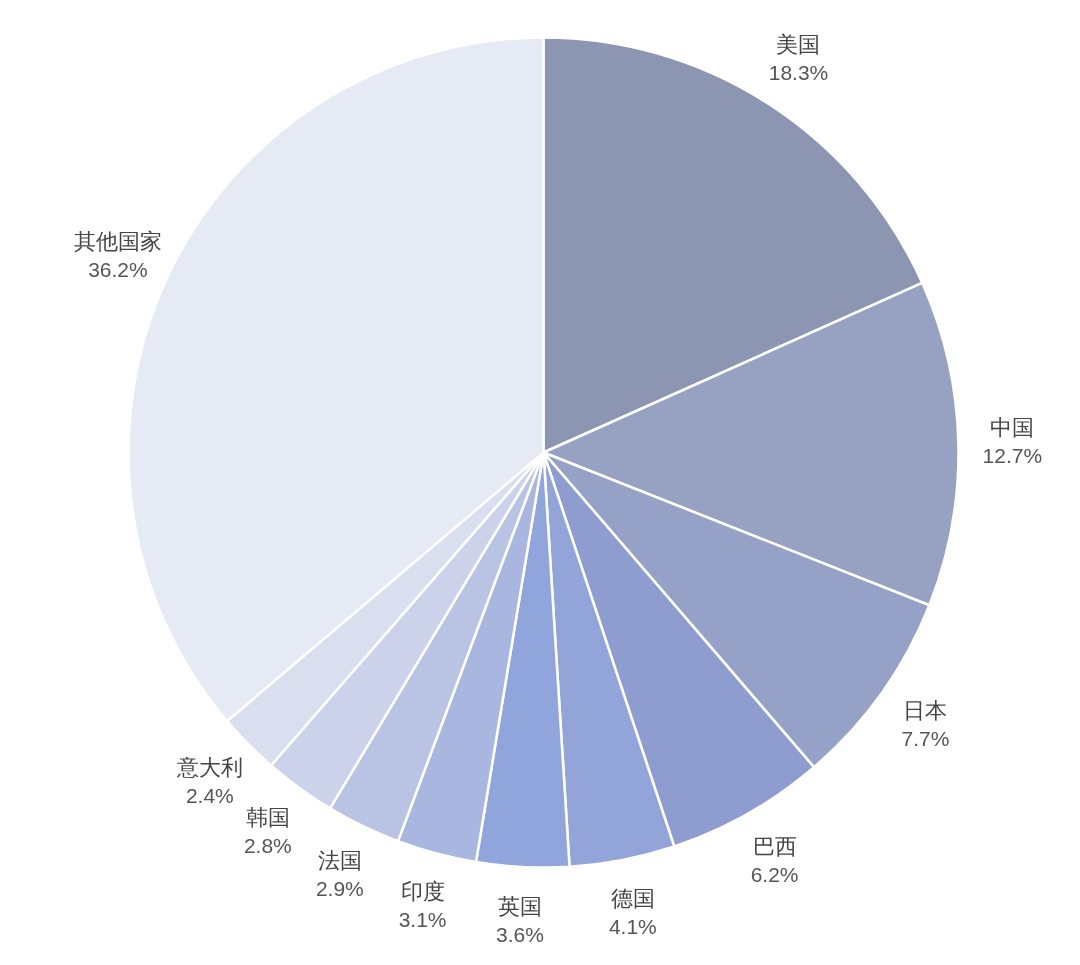  Describe the element at coordinates (267, 817) in the screenshot. I see `slice-label: 韩国` at that location.